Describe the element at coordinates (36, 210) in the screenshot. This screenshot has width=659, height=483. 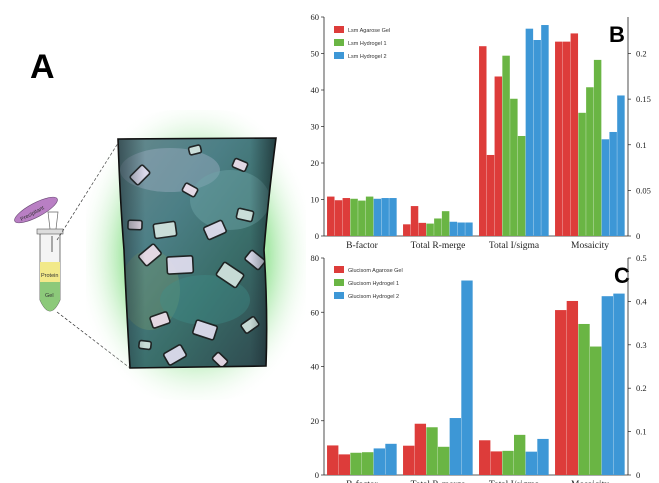
I see `precipitant-drop` at that location.